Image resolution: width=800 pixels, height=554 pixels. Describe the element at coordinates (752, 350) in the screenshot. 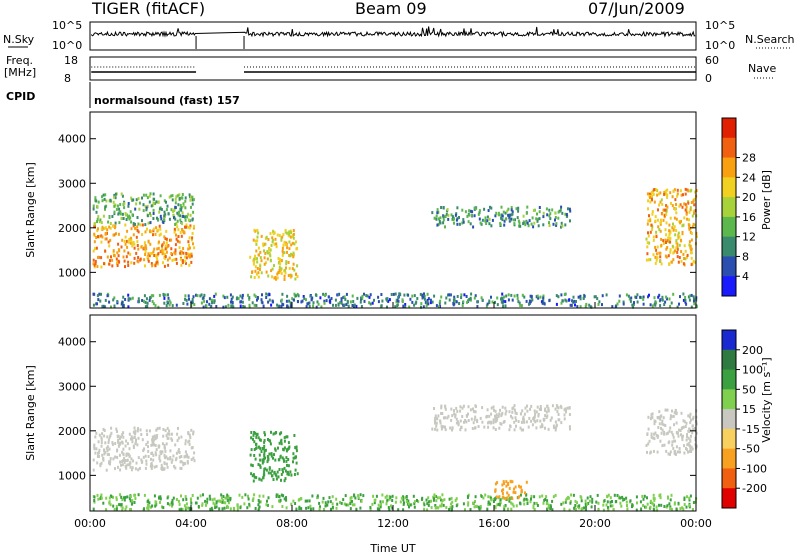

I see `colorbar-tick-label: 200` at that location.